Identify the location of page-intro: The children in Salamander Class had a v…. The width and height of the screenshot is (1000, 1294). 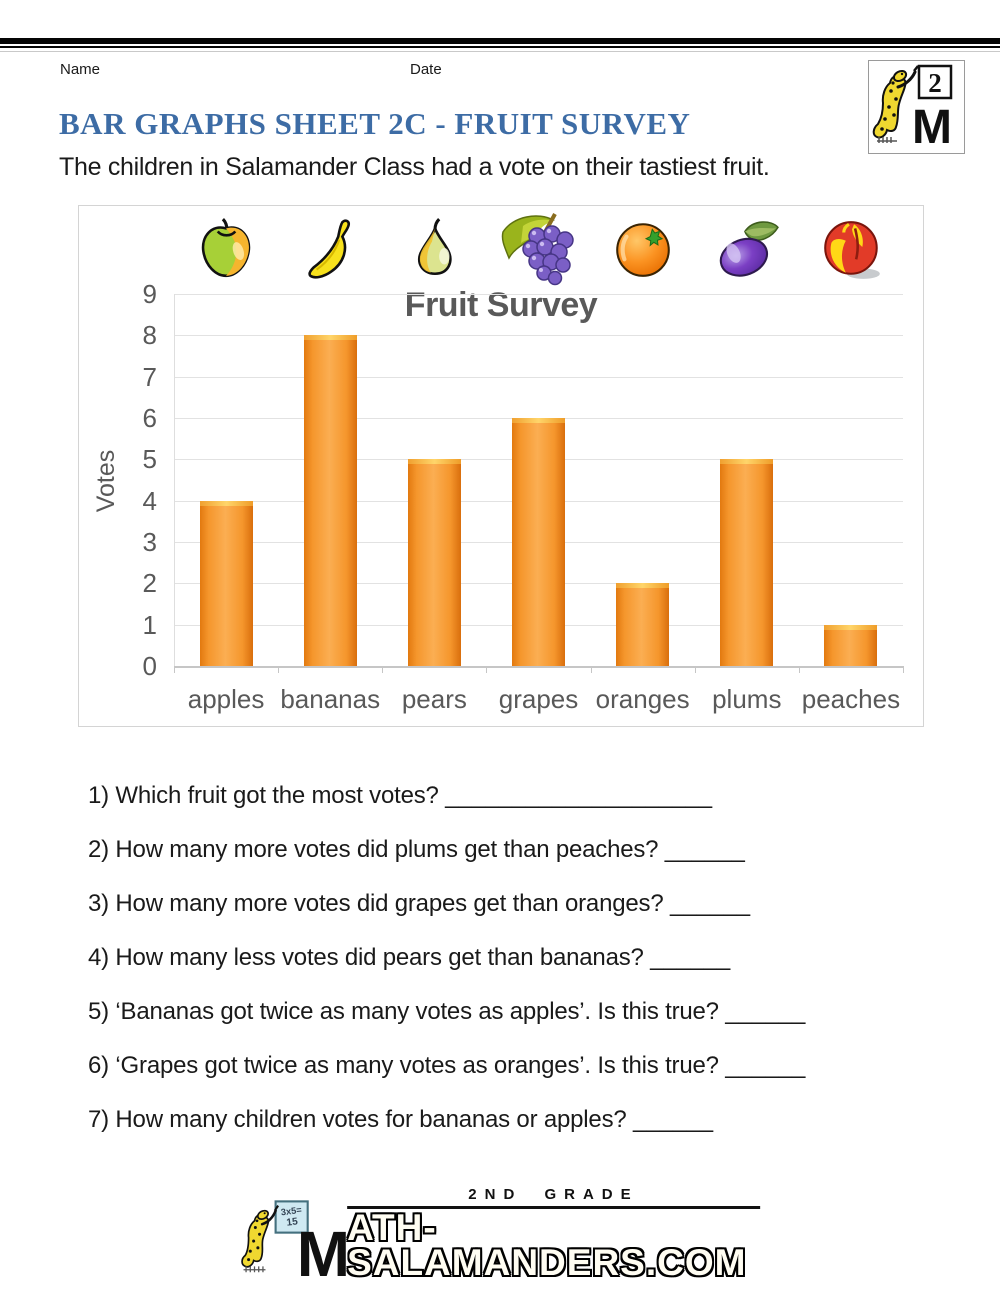
(414, 167).